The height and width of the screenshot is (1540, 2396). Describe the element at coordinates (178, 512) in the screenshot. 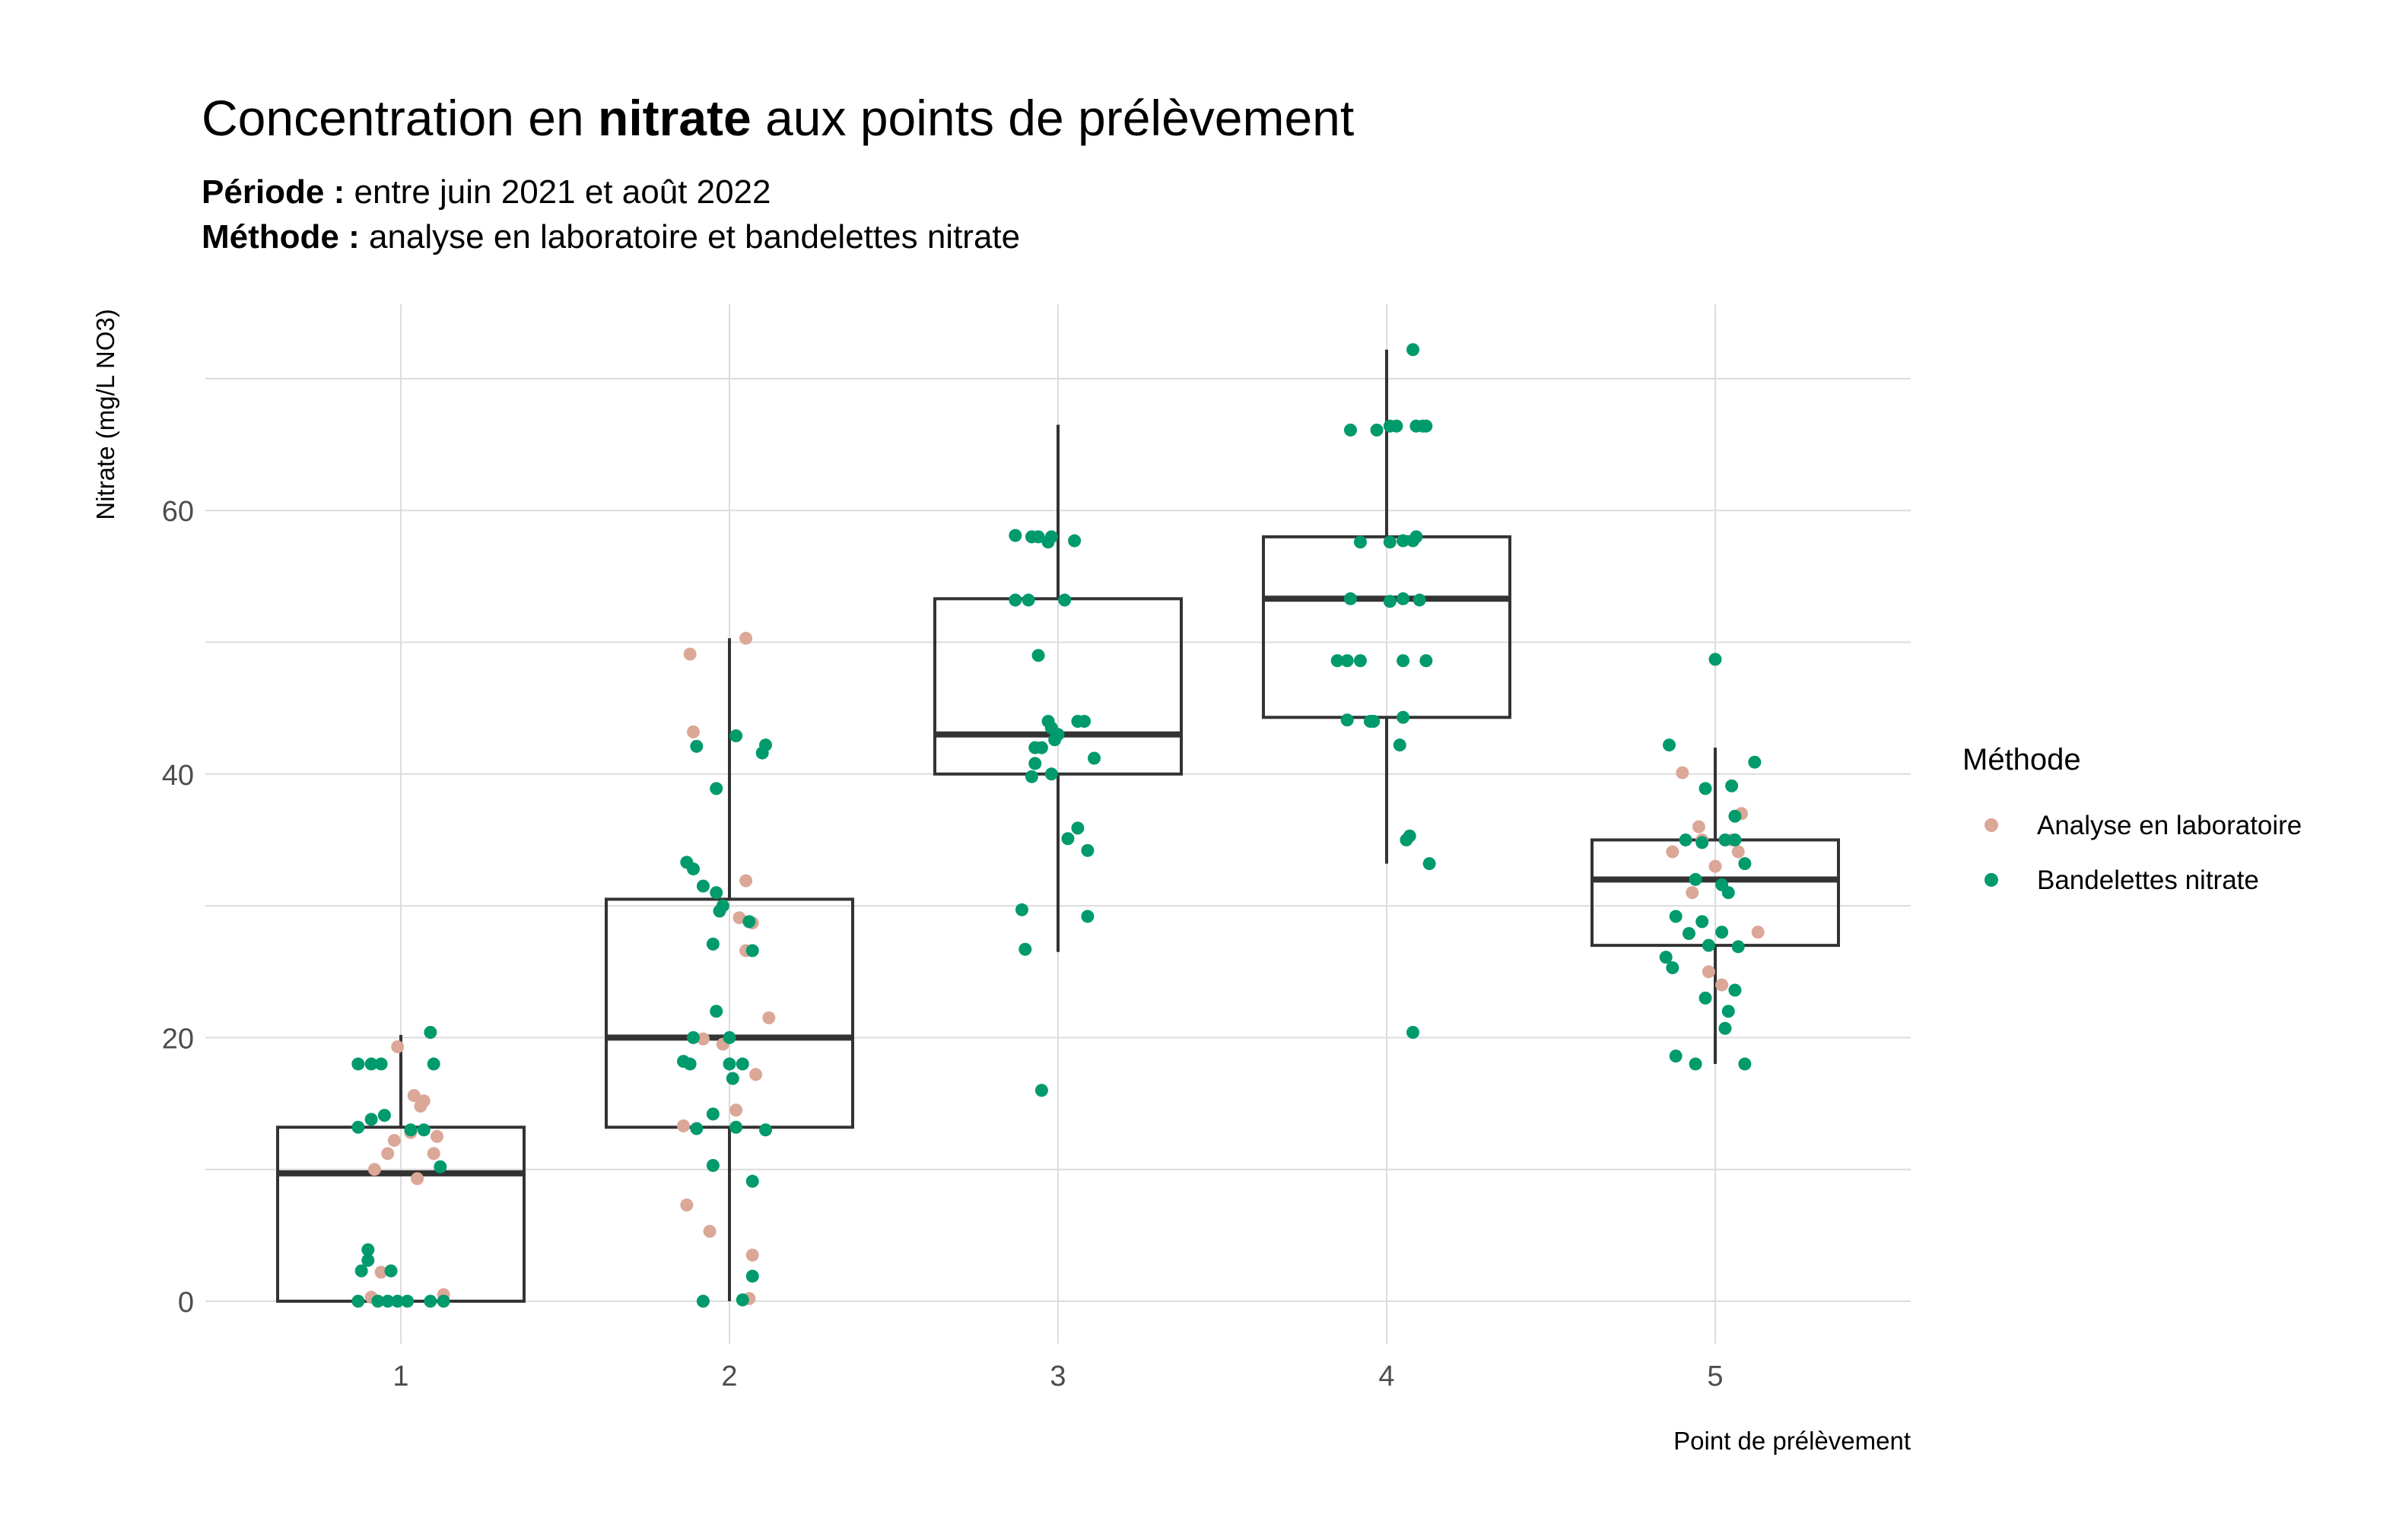

I see `y-tick-label: 60` at that location.